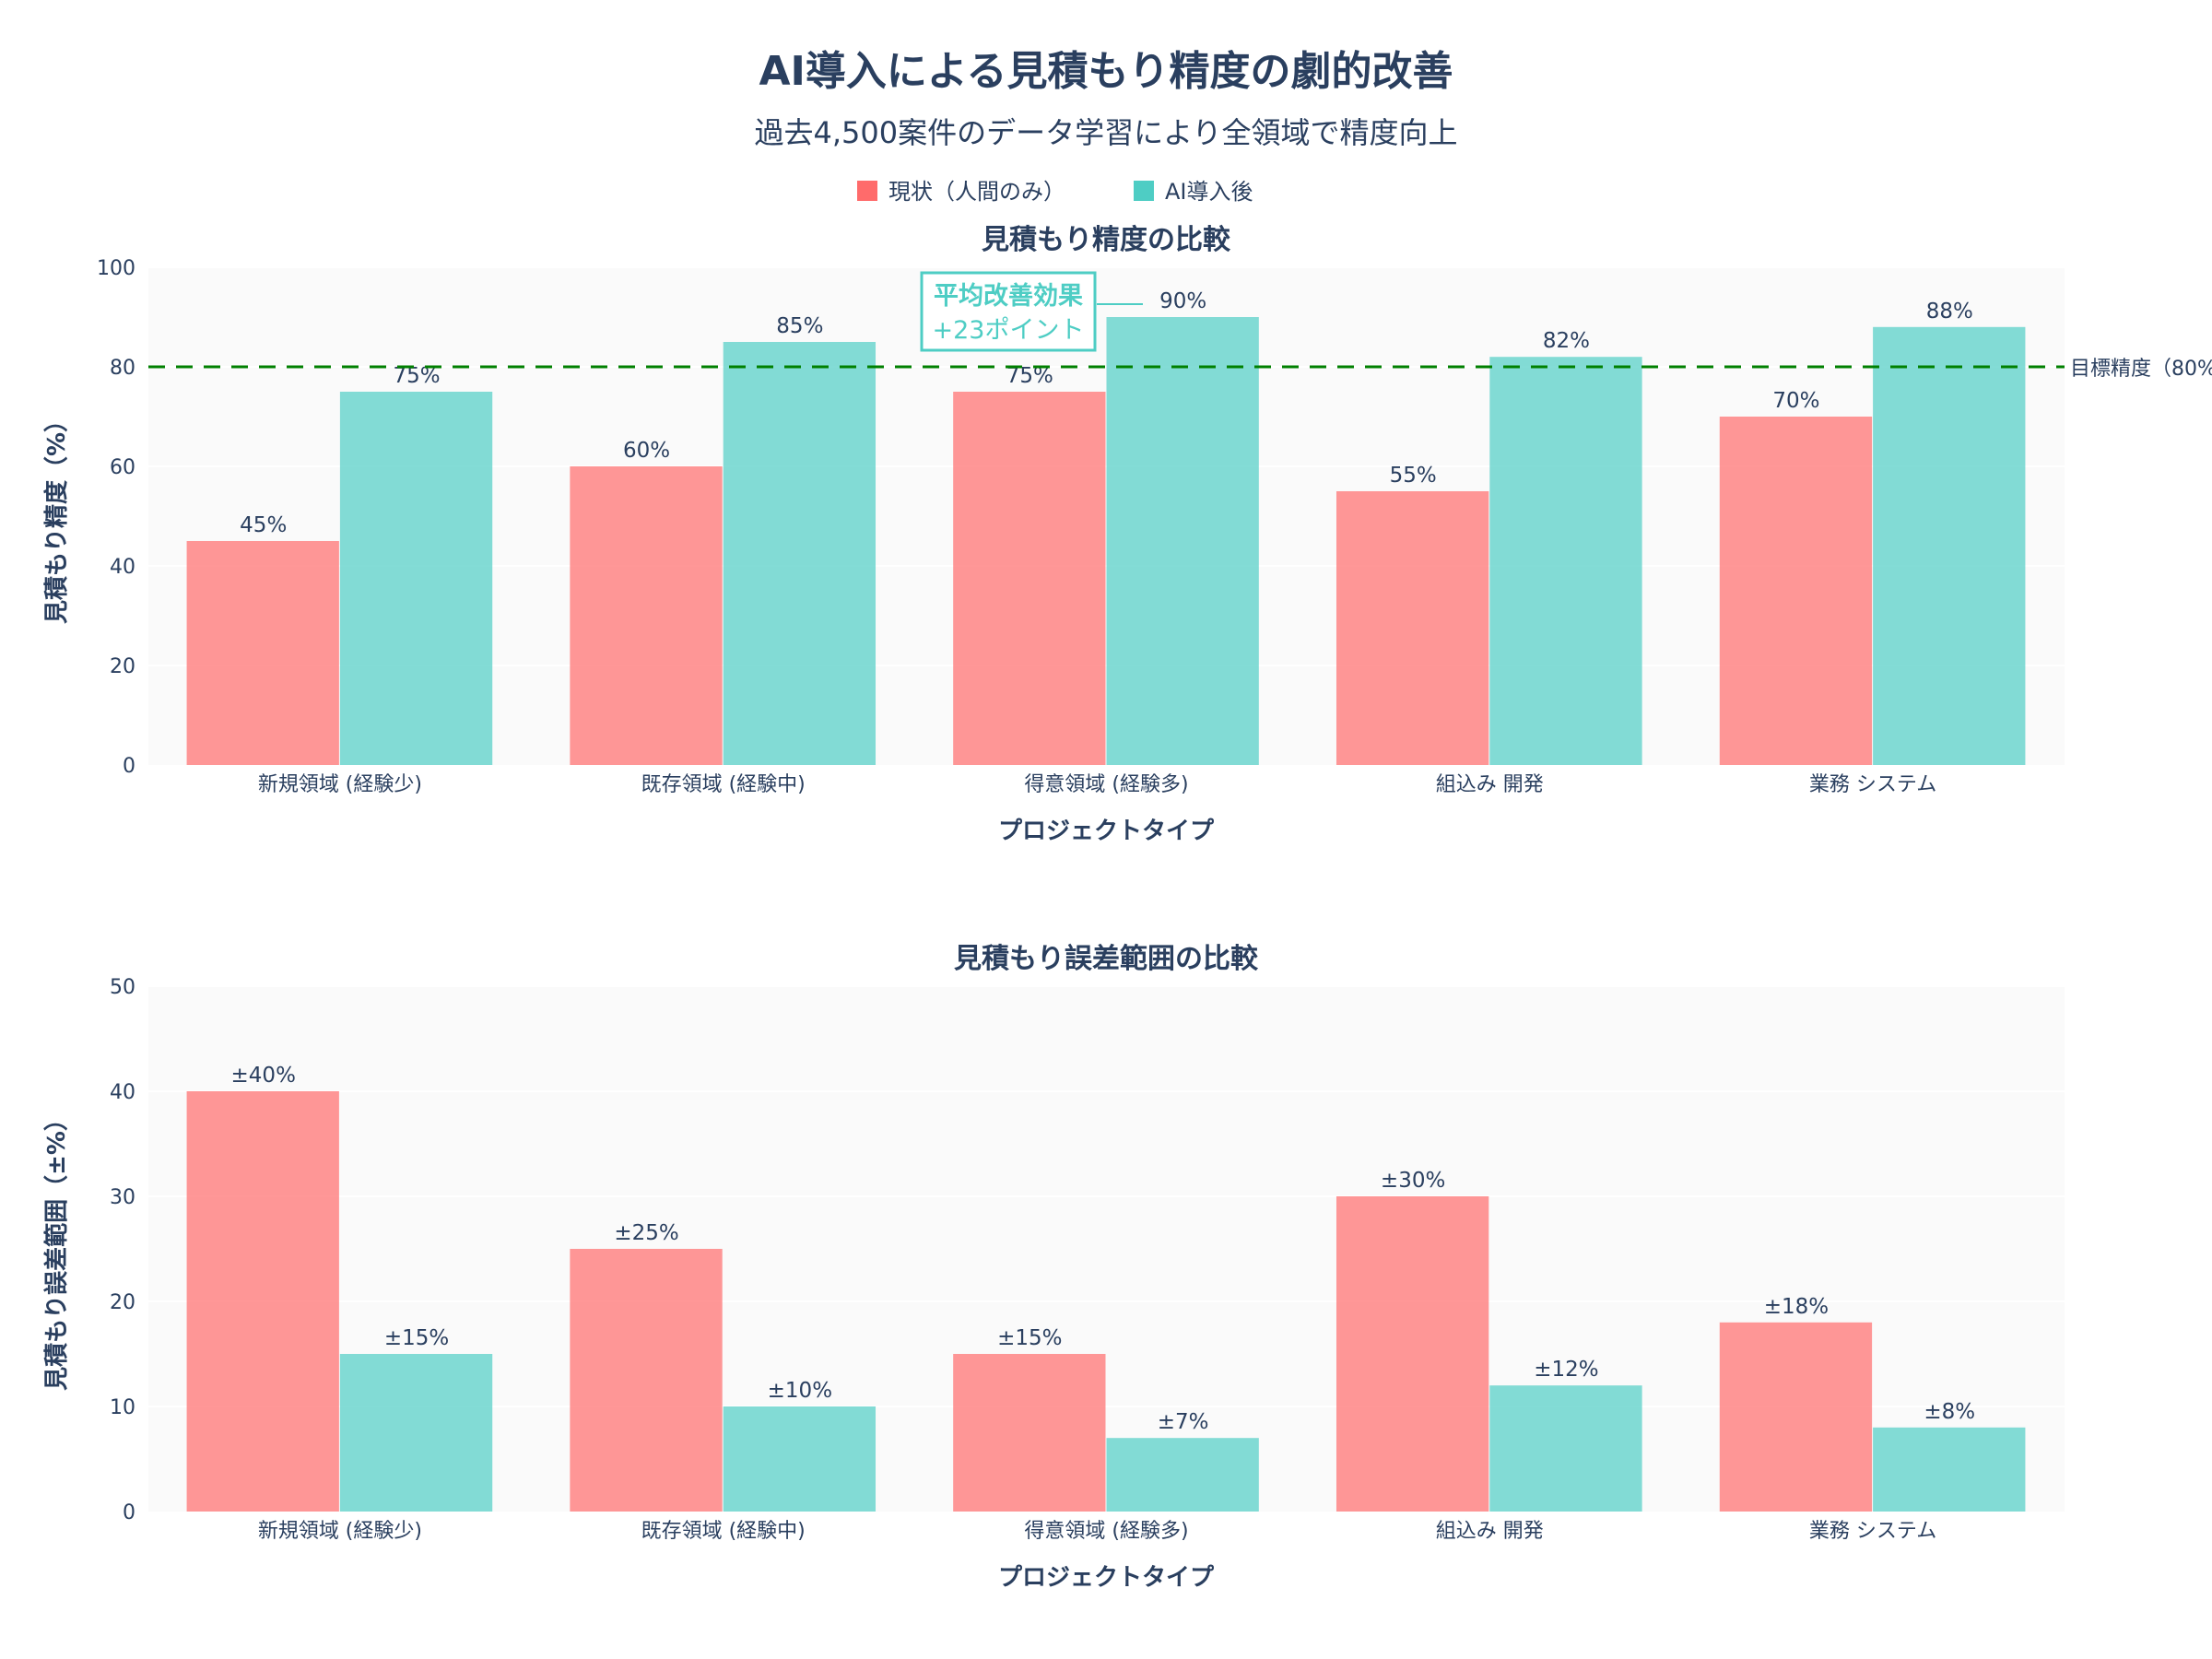 The image size is (2212, 1659). What do you see at coordinates (2141, 369) in the screenshot?
I see `target-line-label: 目標精度（80%）` at bounding box center [2141, 369].